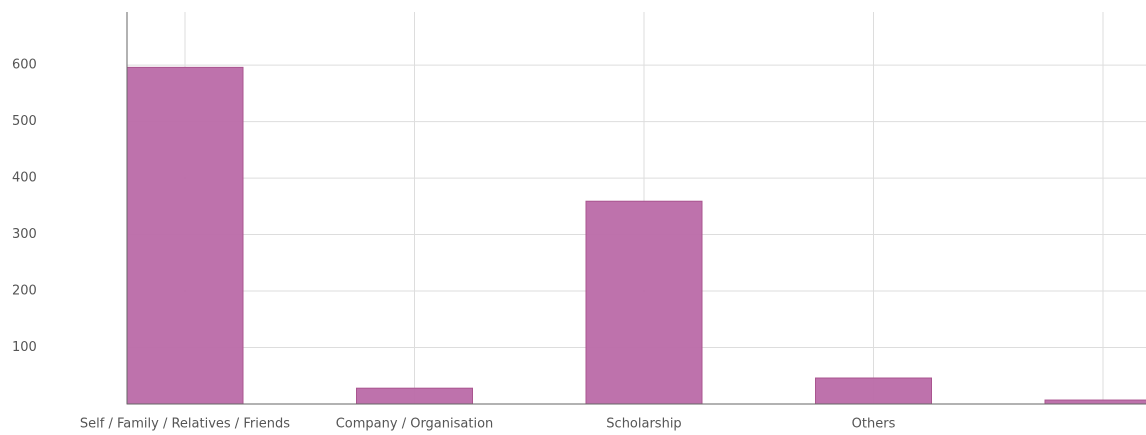  What do you see at coordinates (24, 178) in the screenshot?
I see `y-tick-label: 400` at bounding box center [24, 178].